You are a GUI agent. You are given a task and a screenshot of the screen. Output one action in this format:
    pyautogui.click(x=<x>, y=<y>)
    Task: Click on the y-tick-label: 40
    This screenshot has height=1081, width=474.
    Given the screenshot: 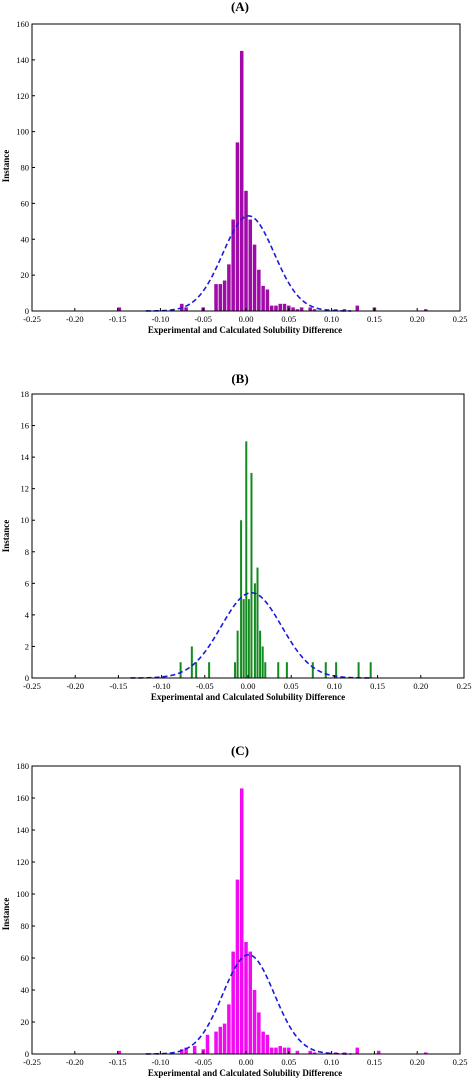 What is the action you would take?
    pyautogui.click(x=25, y=990)
    